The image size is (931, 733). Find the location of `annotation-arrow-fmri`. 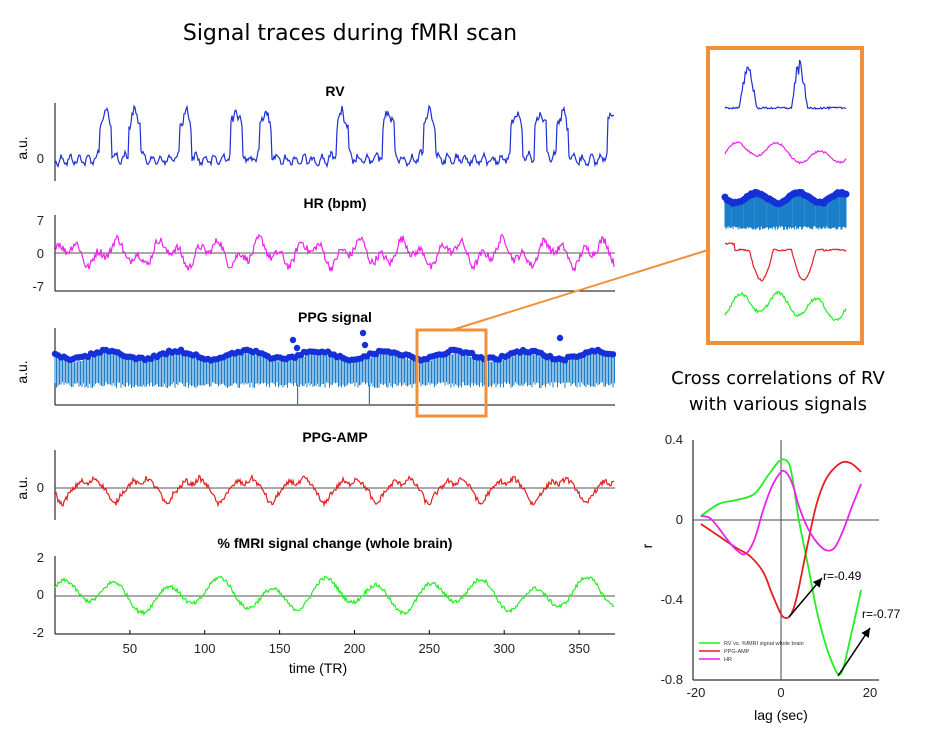

annotation-arrow-fmri is located at coordinates (854, 652).